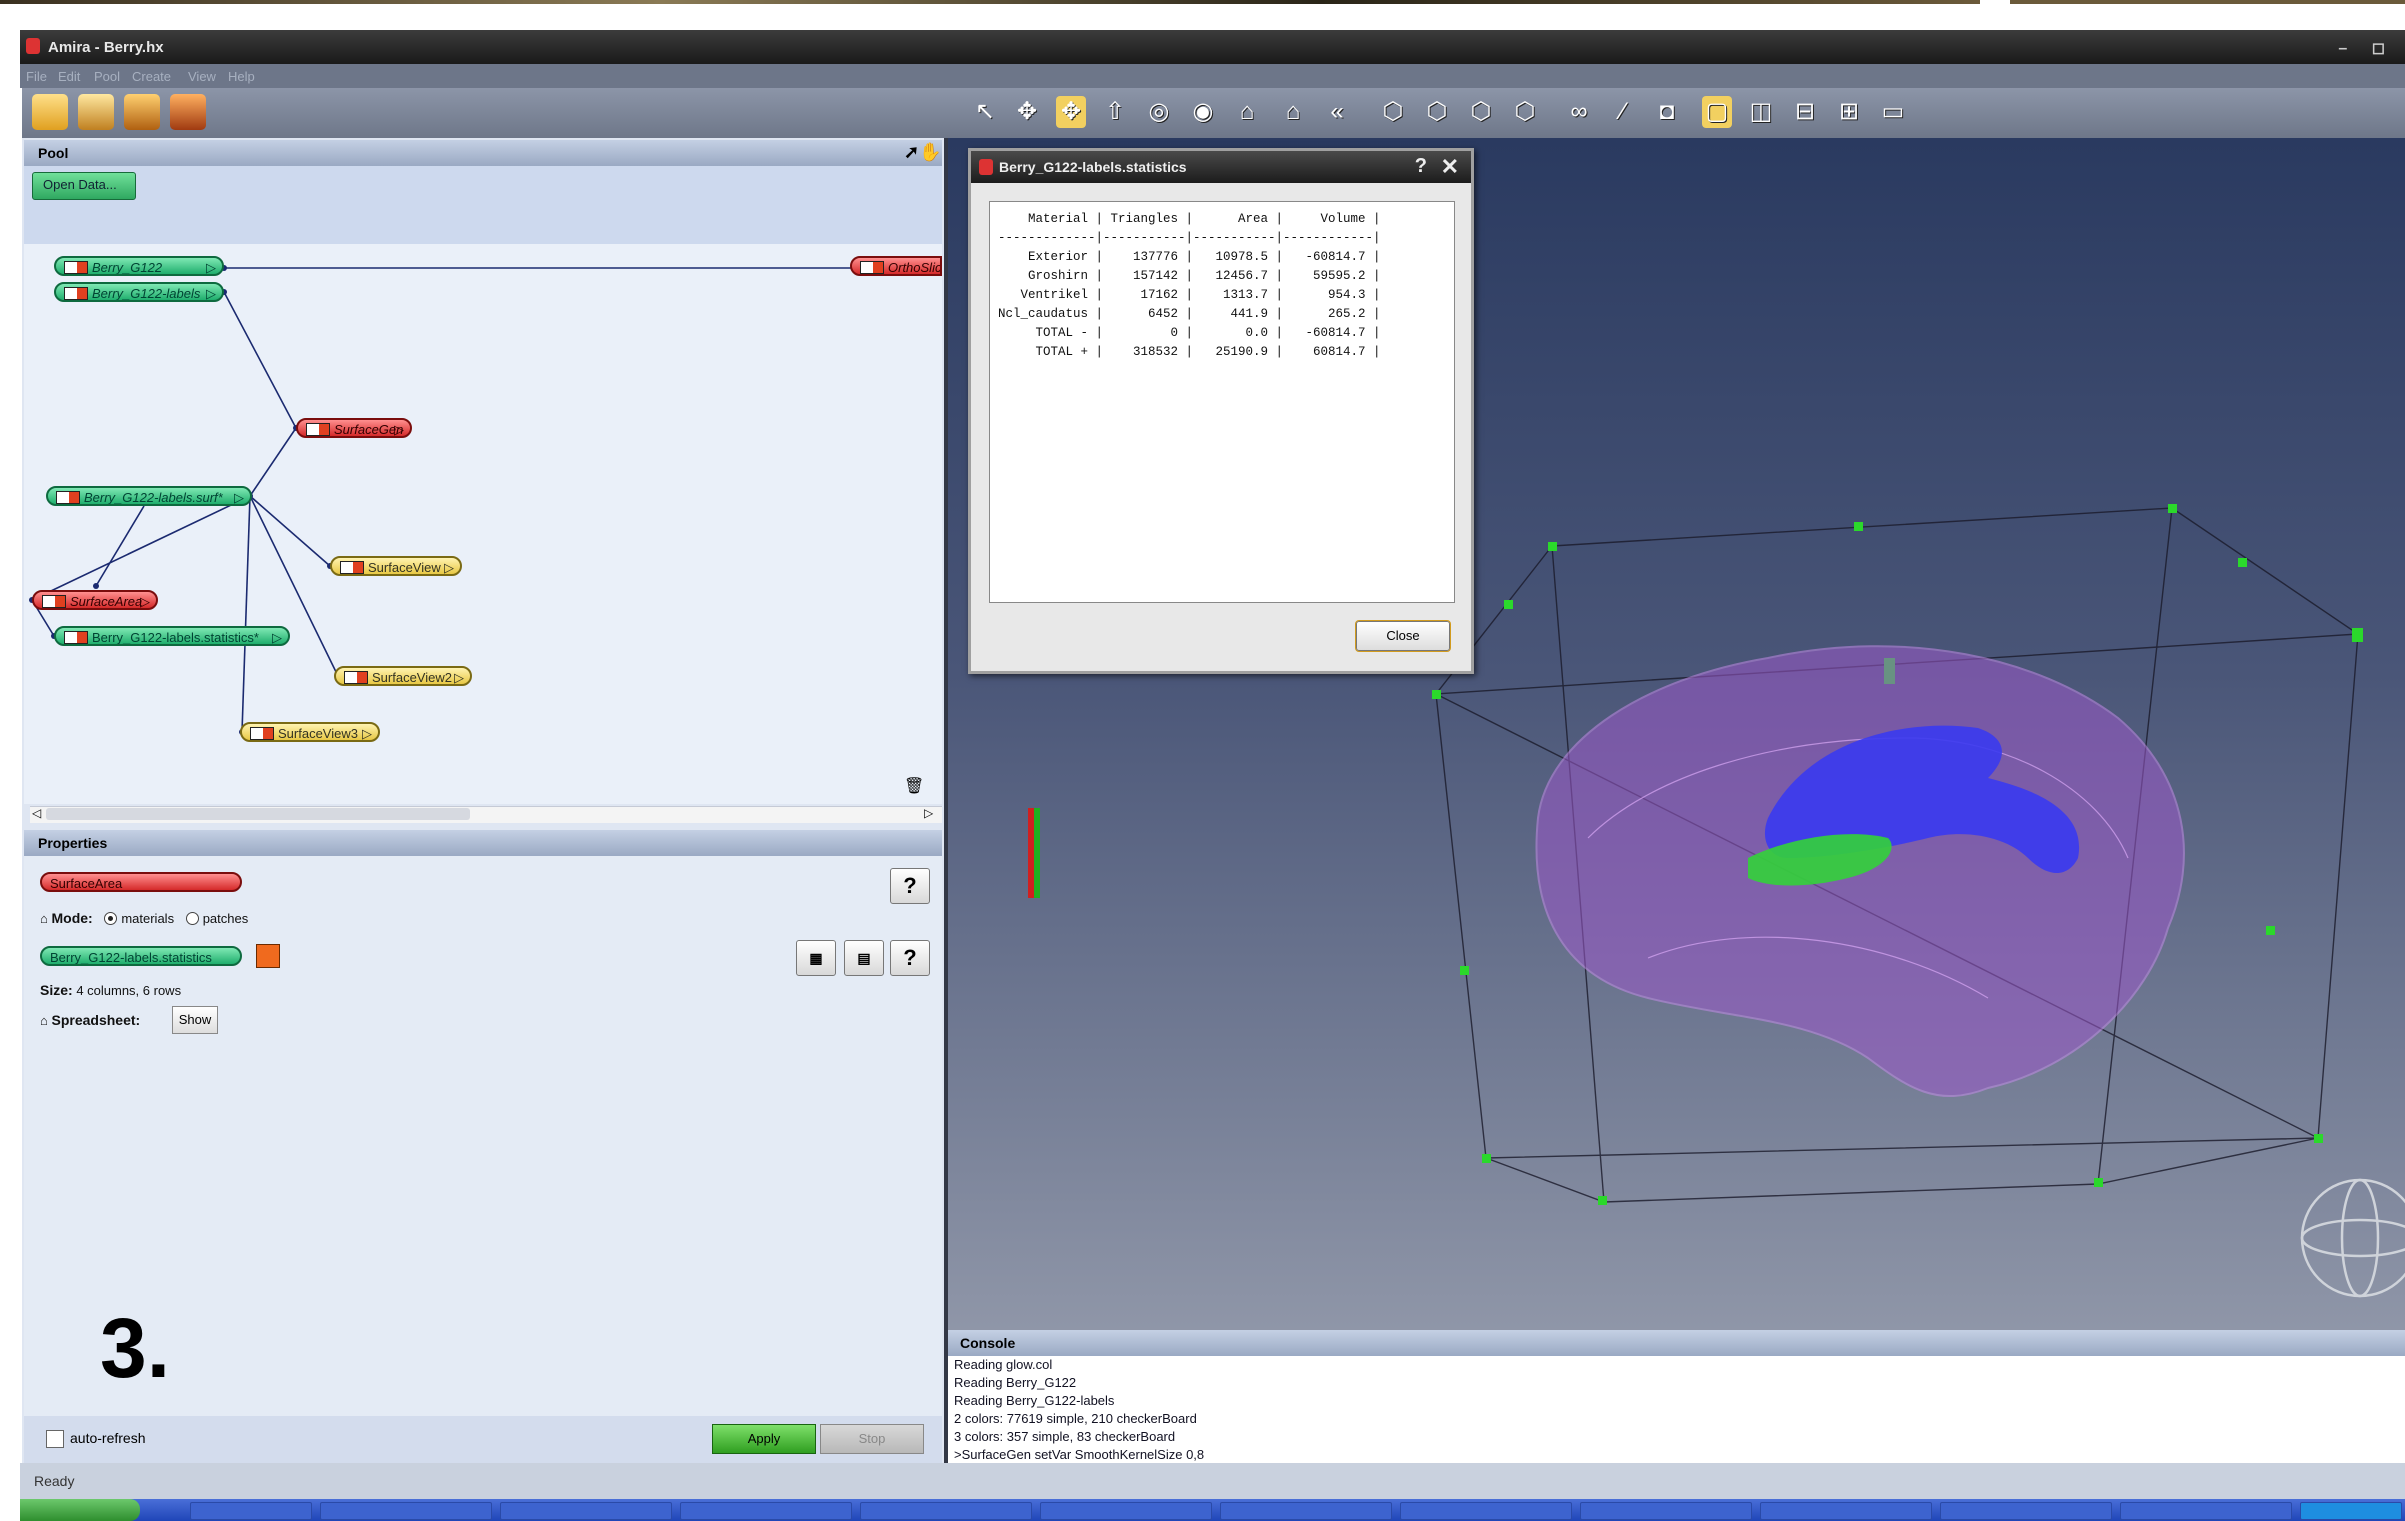  Describe the element at coordinates (1212, 47) in the screenshot. I see `window-titlebar: Amira - Berry.hx – ◻` at that location.